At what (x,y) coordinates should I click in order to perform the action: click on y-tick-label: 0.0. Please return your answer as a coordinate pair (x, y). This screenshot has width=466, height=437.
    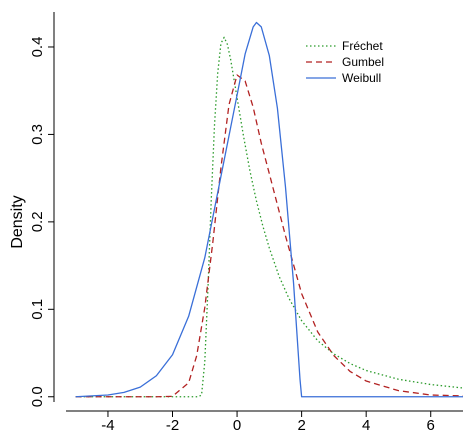
    Looking at the image, I should click on (37, 396).